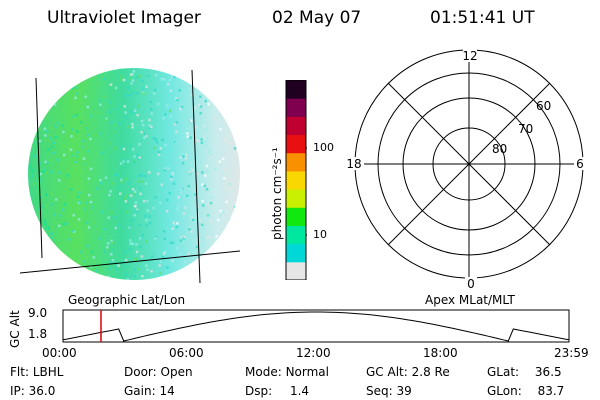 Image resolution: width=600 pixels, height=400 pixels. Describe the element at coordinates (387, 372) in the screenshot. I see `info-gc-alt-label: GC Alt:` at that location.